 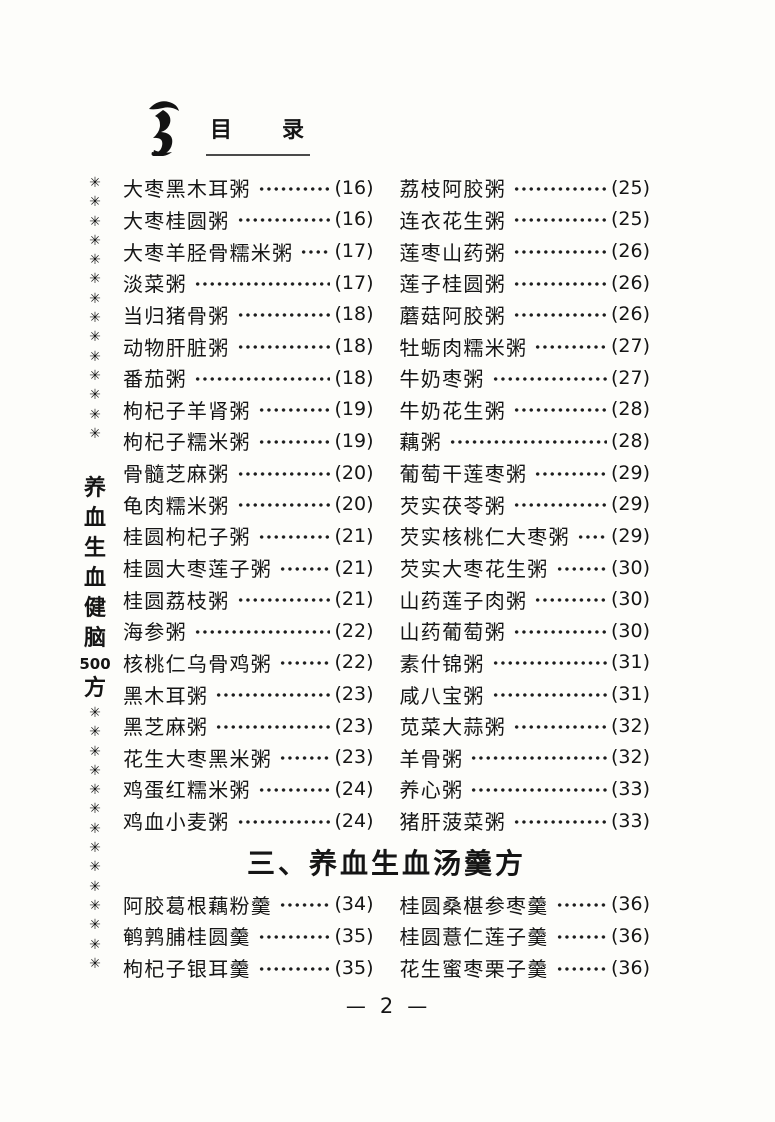 I want to click on entry-title: 鸡蛋红糯米粥, so click(x=187, y=790).